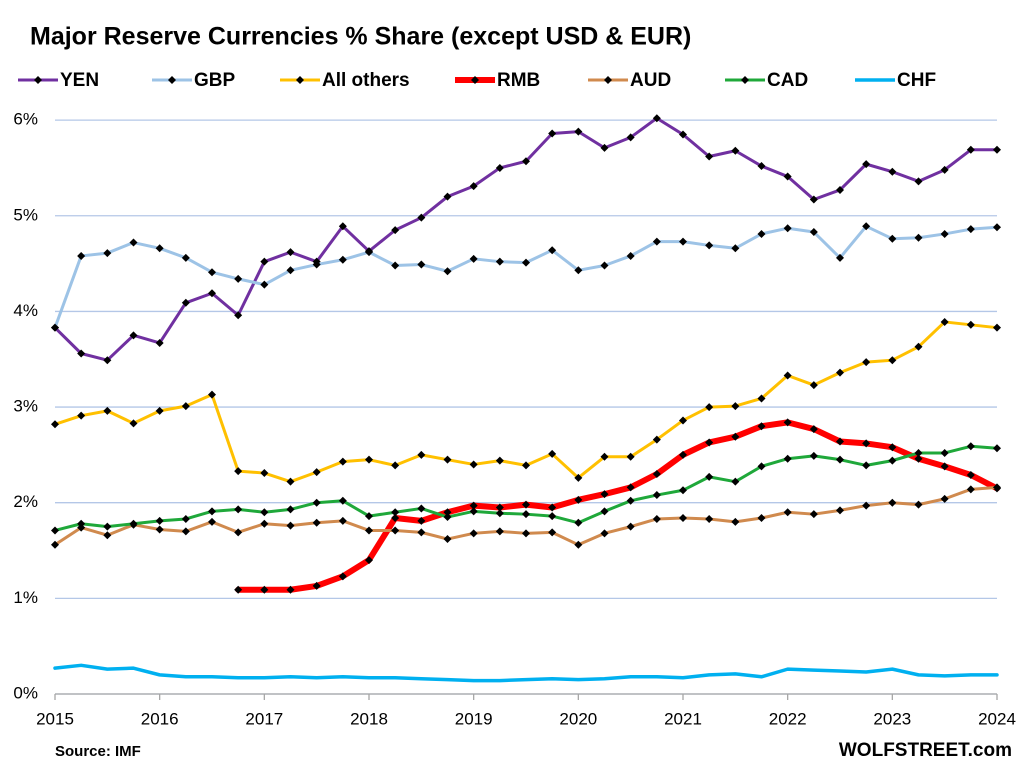  Describe the element at coordinates (25, 597) in the screenshot. I see `y-tick-label: 1%` at that location.